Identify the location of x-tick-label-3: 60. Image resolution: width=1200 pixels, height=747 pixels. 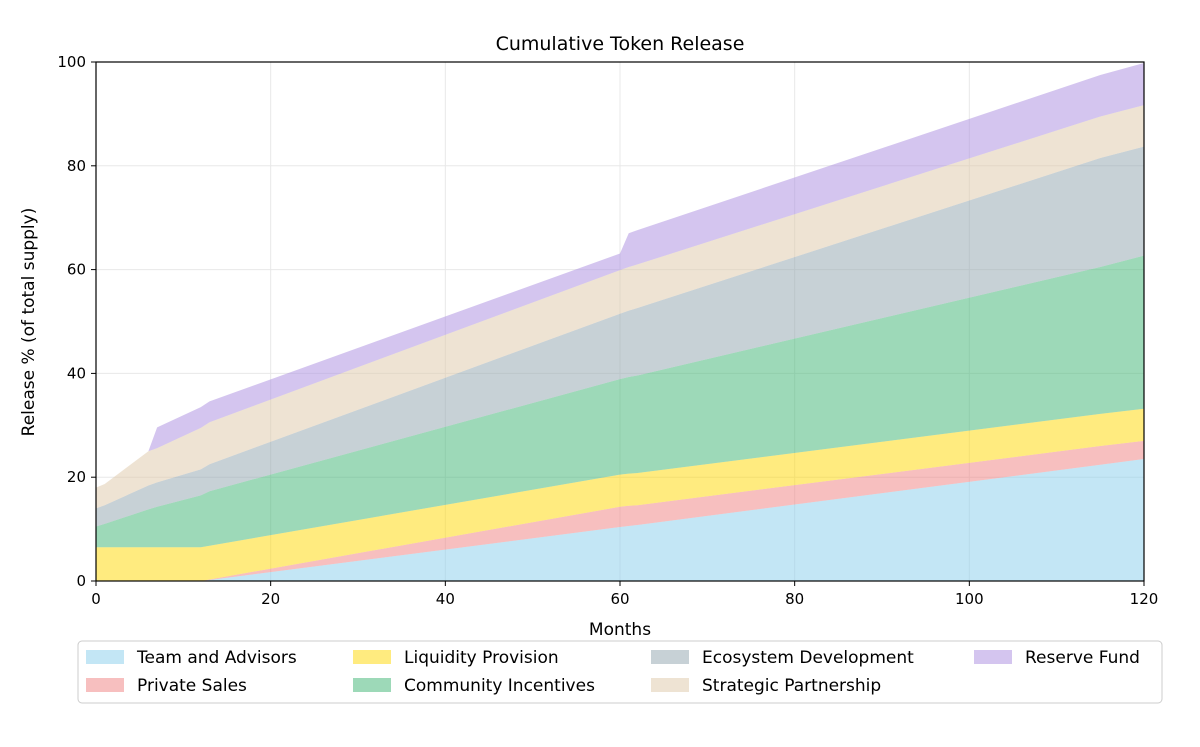
(619, 599).